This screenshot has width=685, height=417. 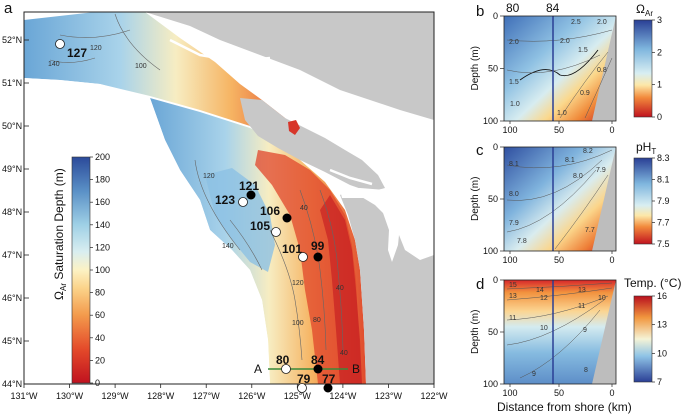 What do you see at coordinates (252, 396) in the screenshot?
I see `lon-tick-label: 126°W` at bounding box center [252, 396].